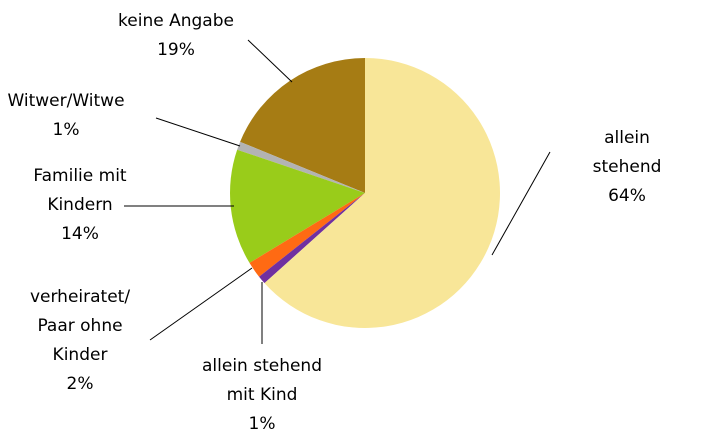 The height and width of the screenshot is (439, 706). I want to click on category-label: Familie mit Kindern, so click(80, 190).